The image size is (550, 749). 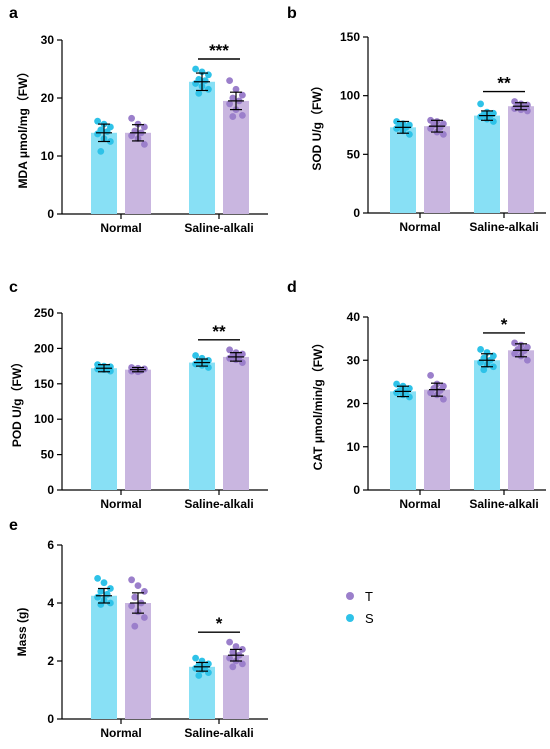 I want to click on panel-letter: c, so click(x=13, y=287).